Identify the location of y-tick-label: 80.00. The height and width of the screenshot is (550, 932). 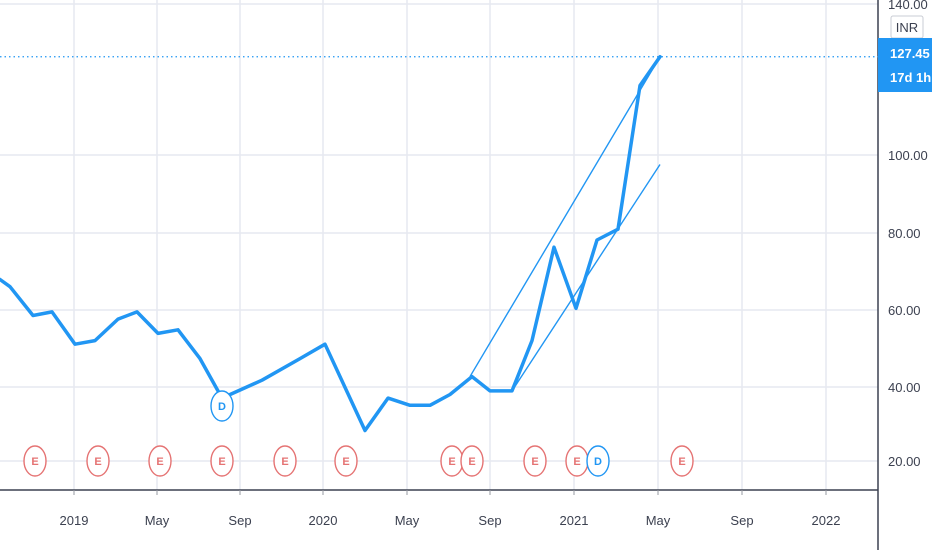
(904, 233).